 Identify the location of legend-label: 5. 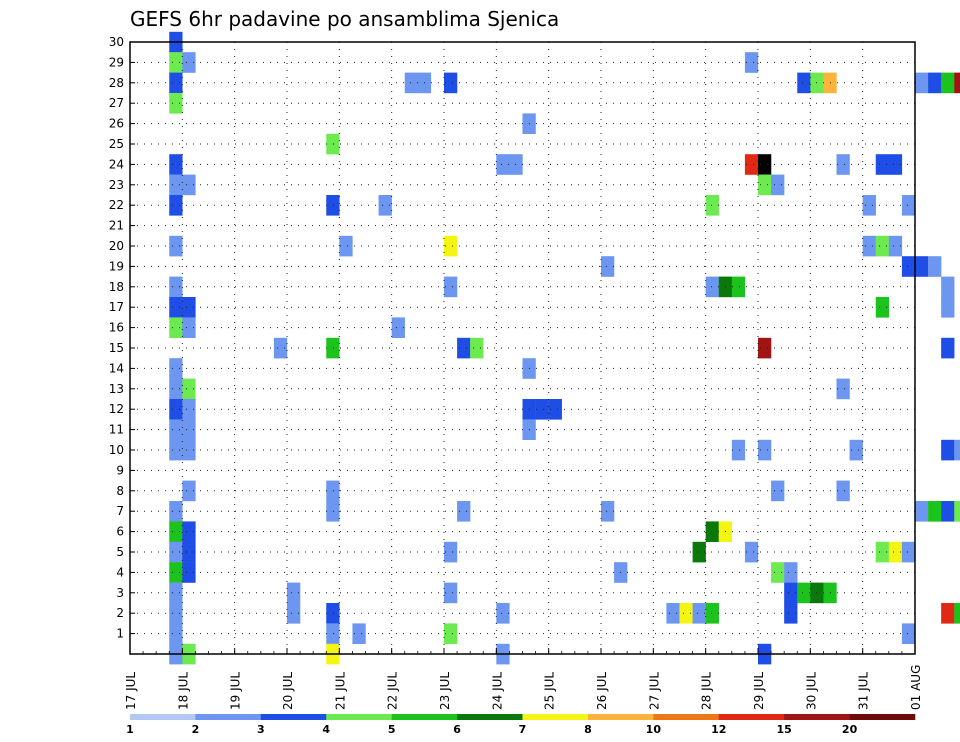
(392, 729).